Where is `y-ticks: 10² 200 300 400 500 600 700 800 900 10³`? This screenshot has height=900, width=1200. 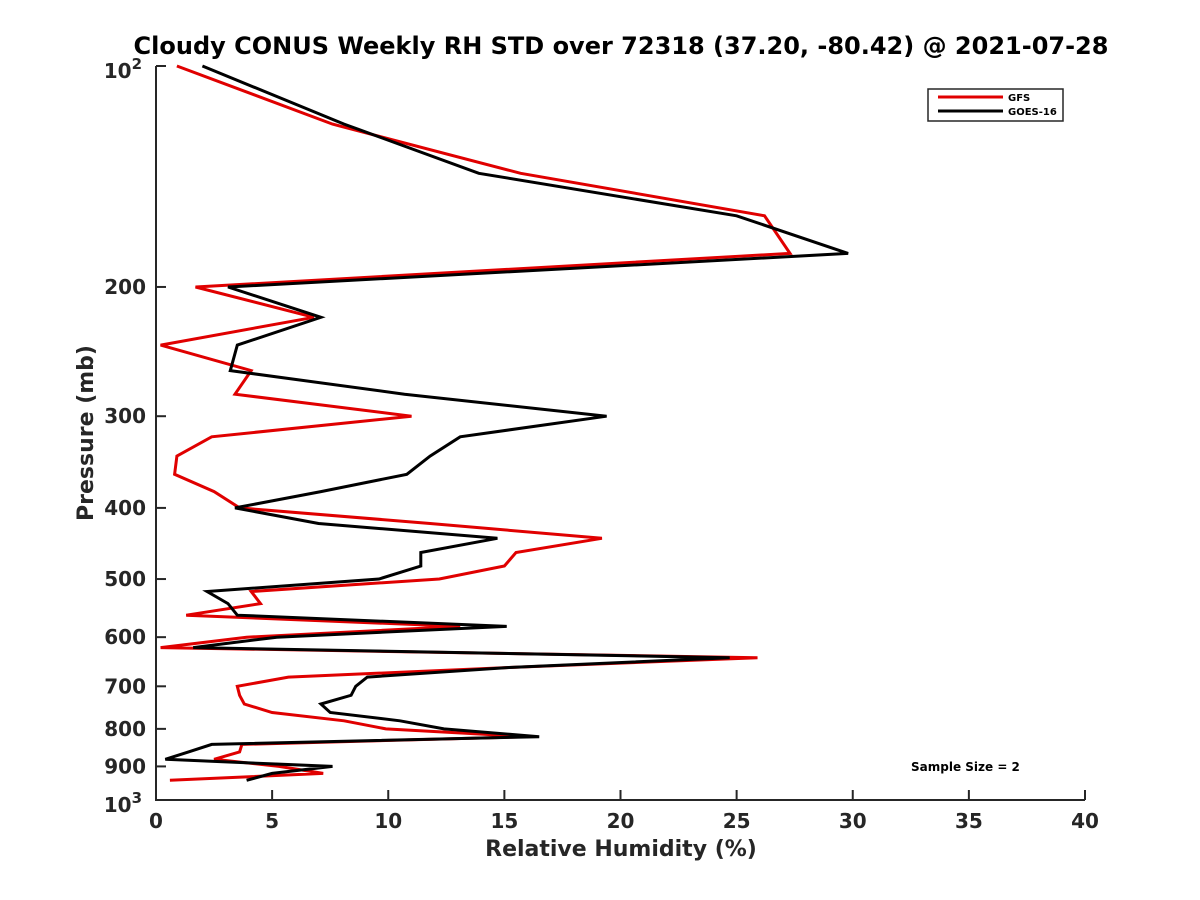 y-ticks: 10² 200 300 400 500 600 700 800 900 10³ is located at coordinates (135, 436).